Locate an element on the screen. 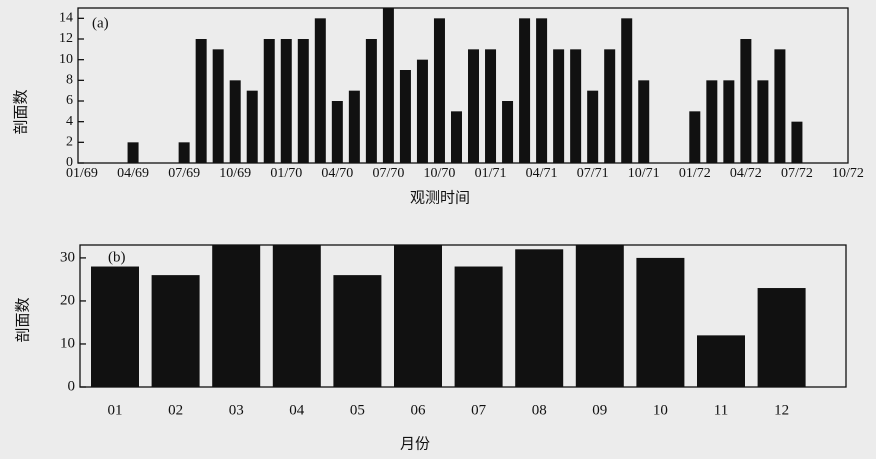 Image resolution: width=876 pixels, height=459 pixels. x-tick-label: 10 is located at coordinates (660, 410).